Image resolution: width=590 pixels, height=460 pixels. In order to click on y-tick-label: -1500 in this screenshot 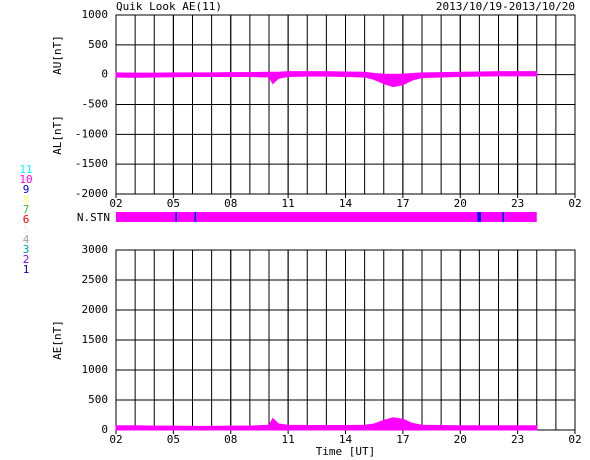, I will do `click(91, 163)`.